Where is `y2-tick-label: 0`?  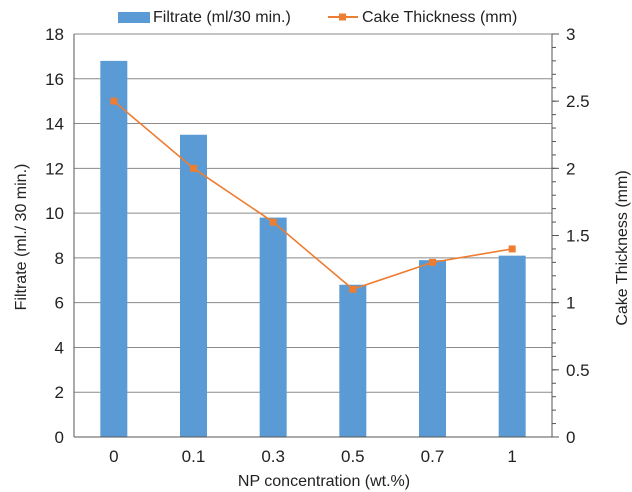
y2-tick-label: 0 is located at coordinates (570, 437).